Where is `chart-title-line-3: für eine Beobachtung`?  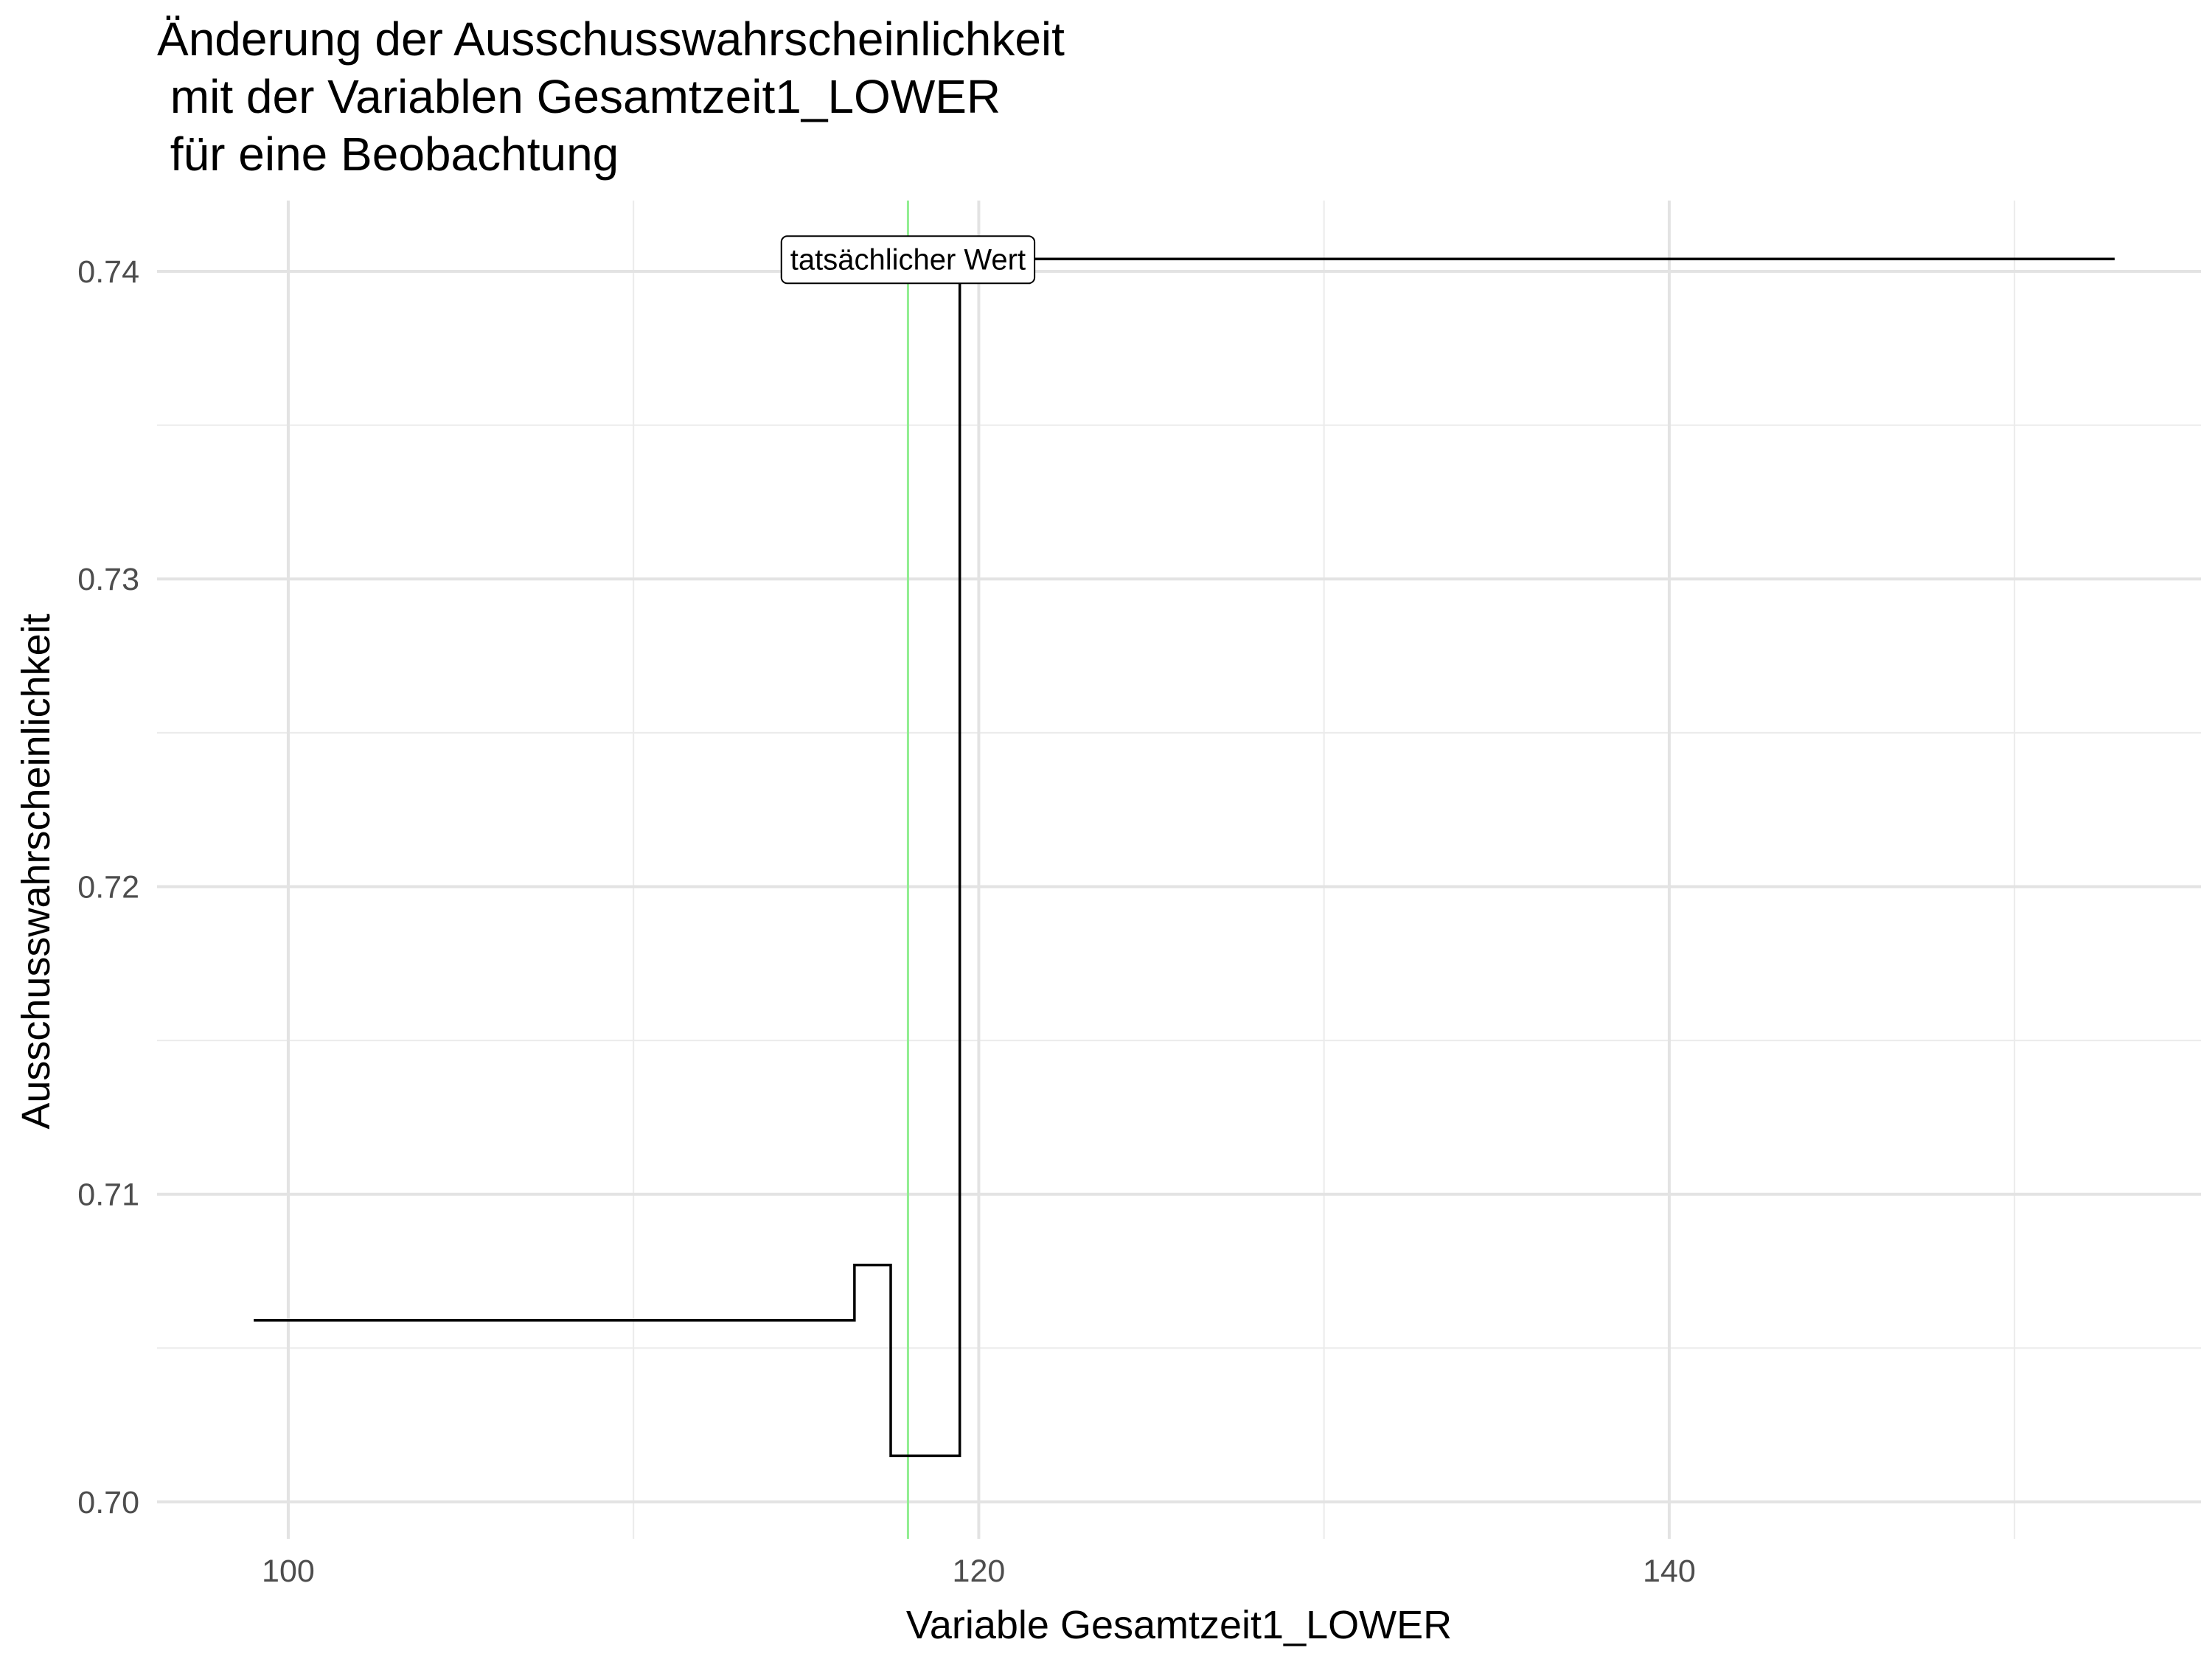
chart-title-line-3: für eine Beobachtung is located at coordinates (388, 154).